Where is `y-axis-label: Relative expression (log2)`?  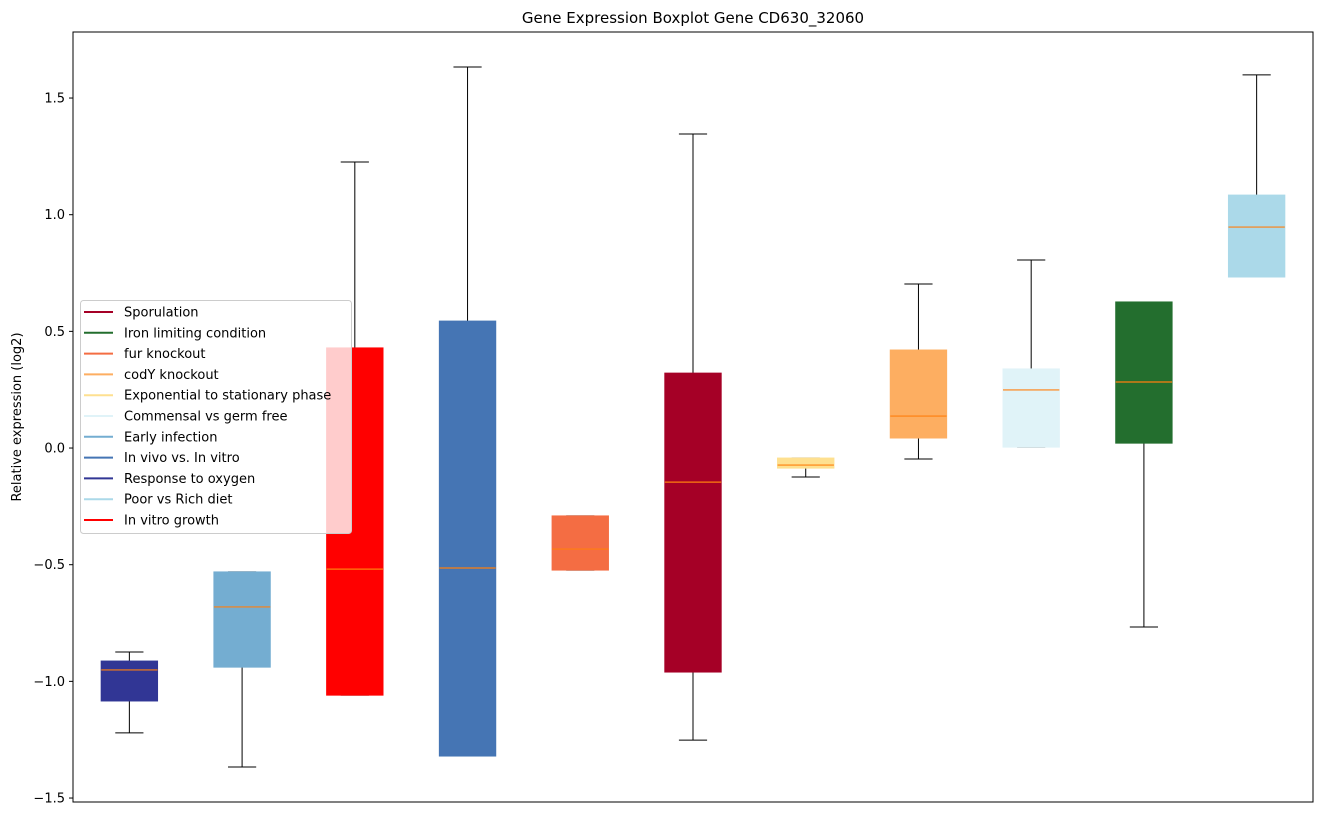
y-axis-label: Relative expression (log2) is located at coordinates (17, 416).